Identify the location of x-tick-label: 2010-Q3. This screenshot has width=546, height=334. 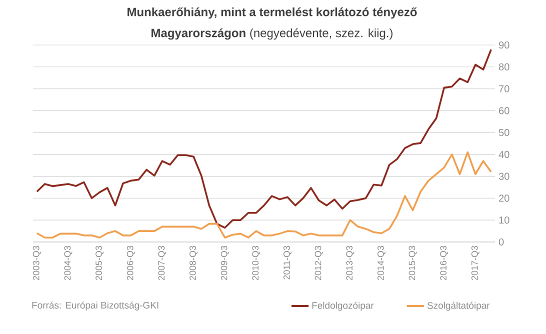
(256, 263).